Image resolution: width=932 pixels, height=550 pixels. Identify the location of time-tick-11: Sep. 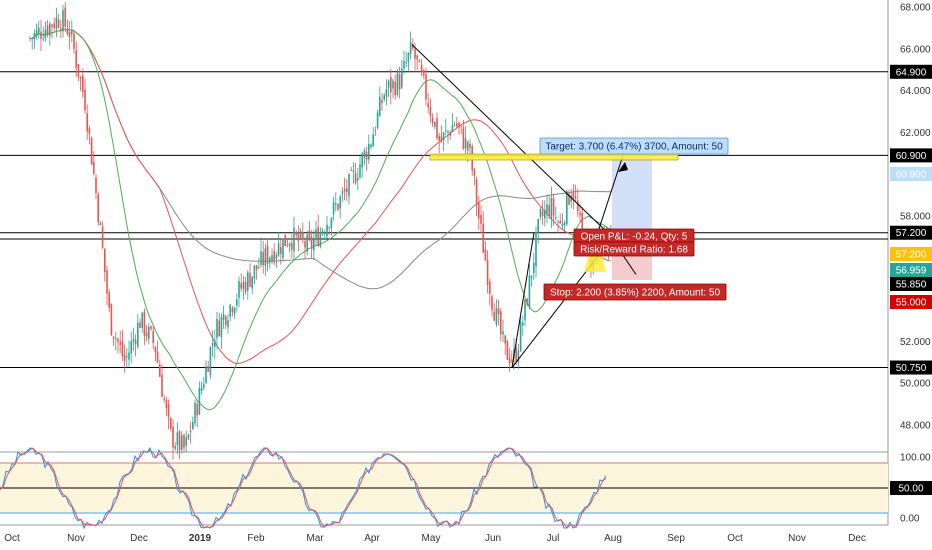
(676, 538).